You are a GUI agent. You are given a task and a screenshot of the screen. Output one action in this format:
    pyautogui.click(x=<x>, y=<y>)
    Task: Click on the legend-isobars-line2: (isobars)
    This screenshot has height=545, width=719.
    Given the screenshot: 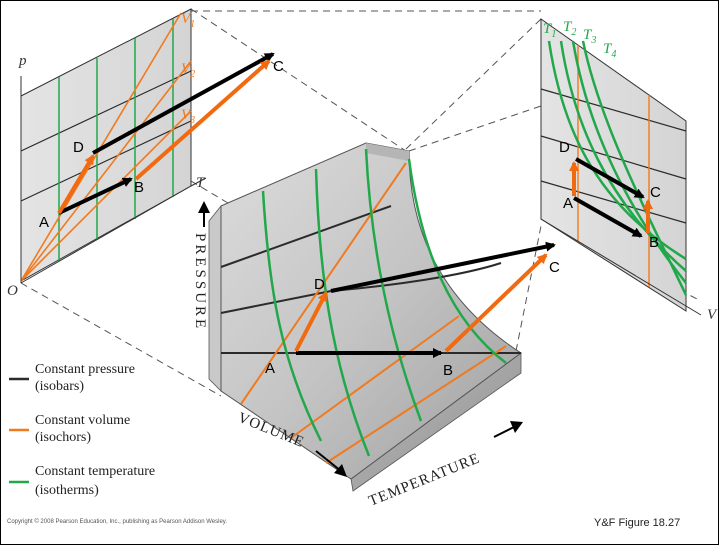 What is the action you would take?
    pyautogui.click(x=59, y=386)
    